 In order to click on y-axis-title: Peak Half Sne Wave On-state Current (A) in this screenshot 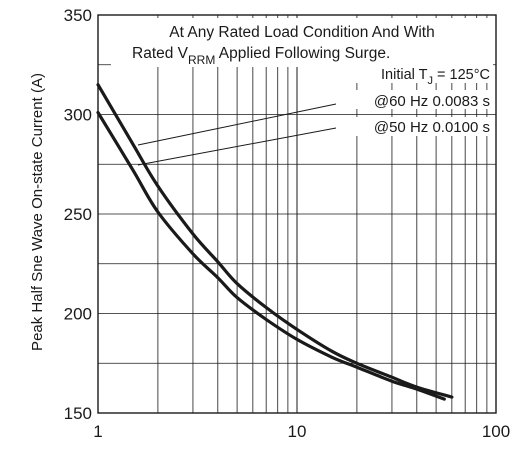, I will do `click(37, 212)`.